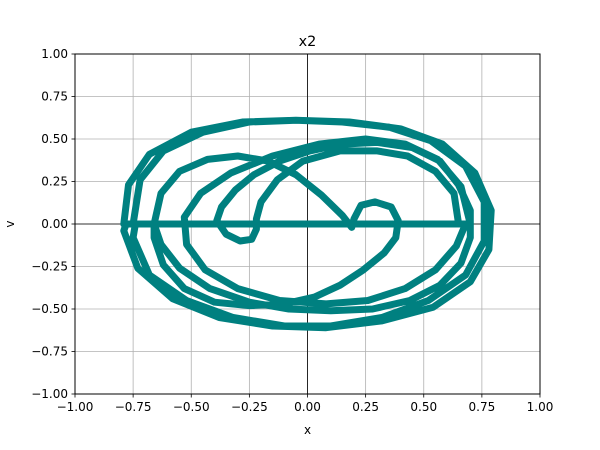  I want to click on y-axis-label: v, so click(10, 223).